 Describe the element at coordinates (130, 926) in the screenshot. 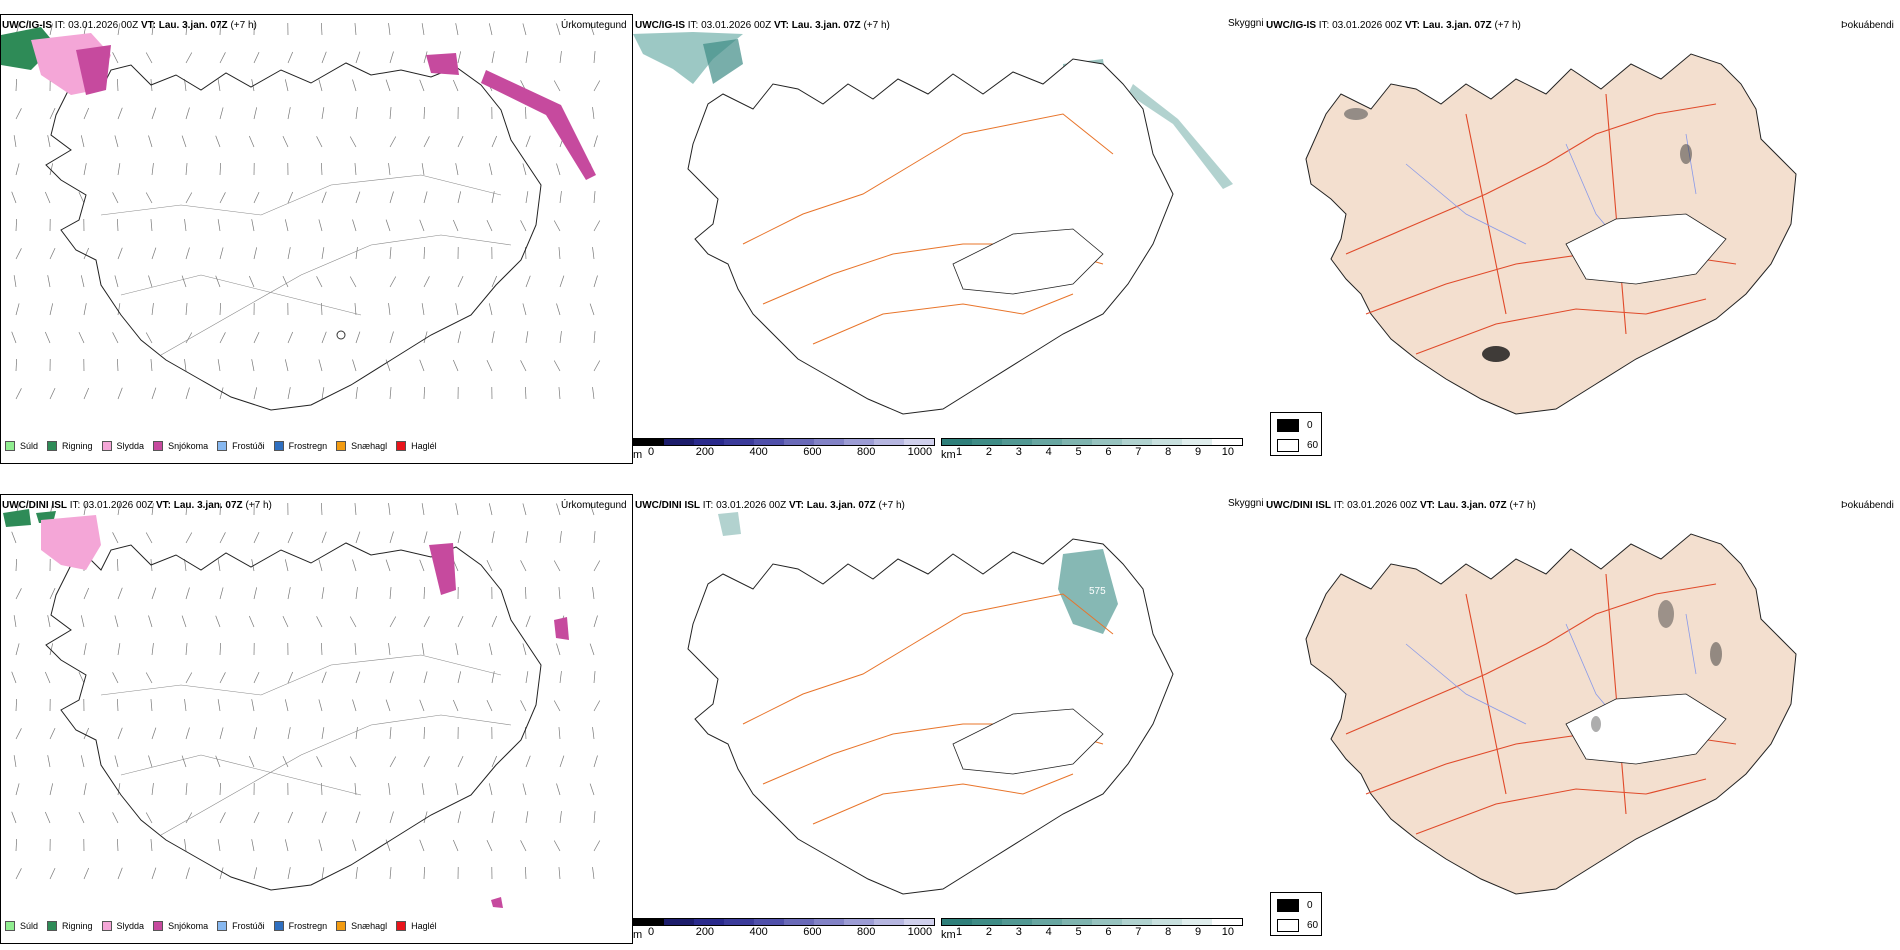

I see `legend-label: Slydda` at that location.